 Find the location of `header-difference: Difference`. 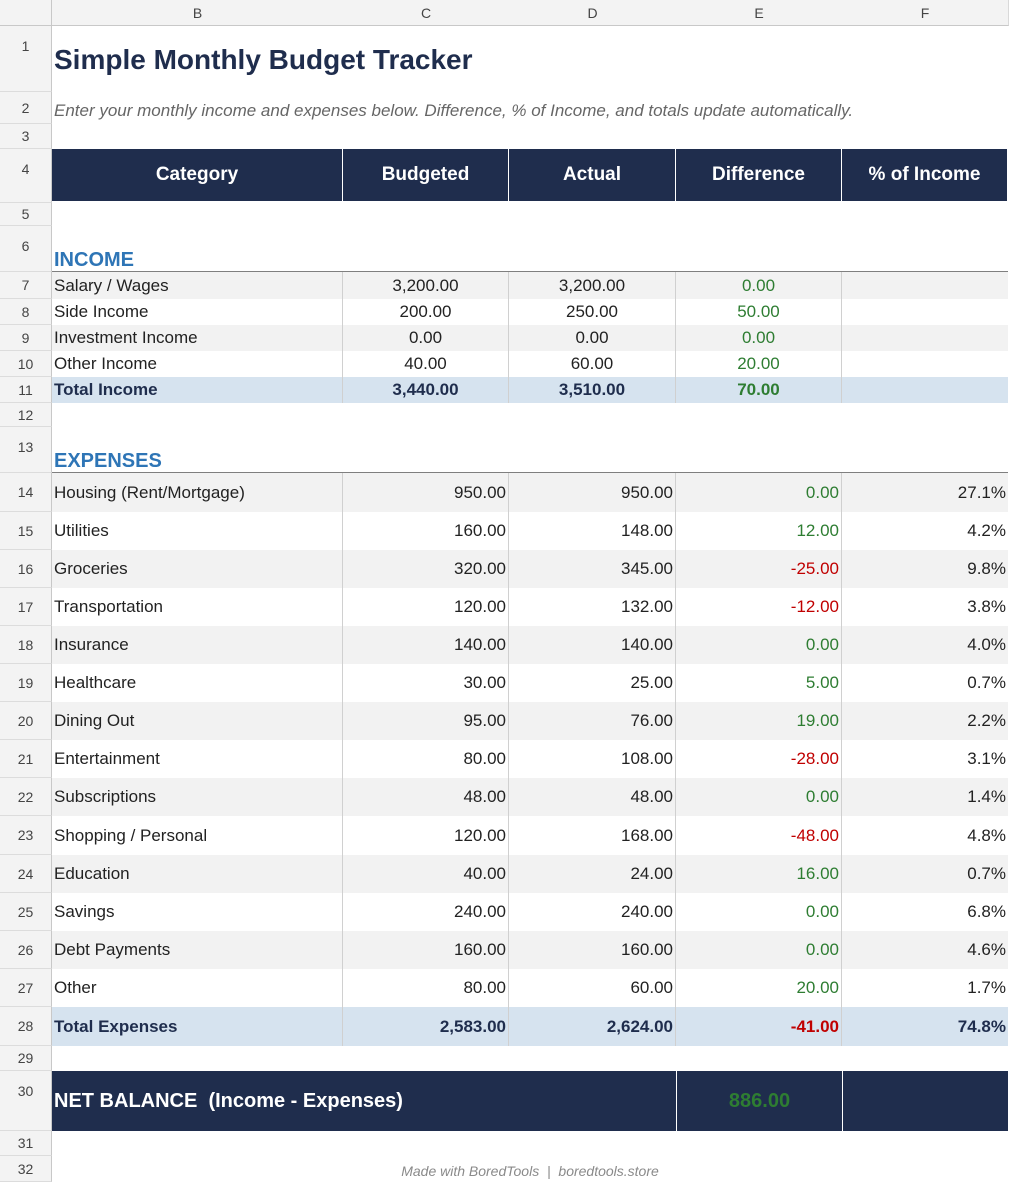

header-difference: Difference is located at coordinates (759, 175).